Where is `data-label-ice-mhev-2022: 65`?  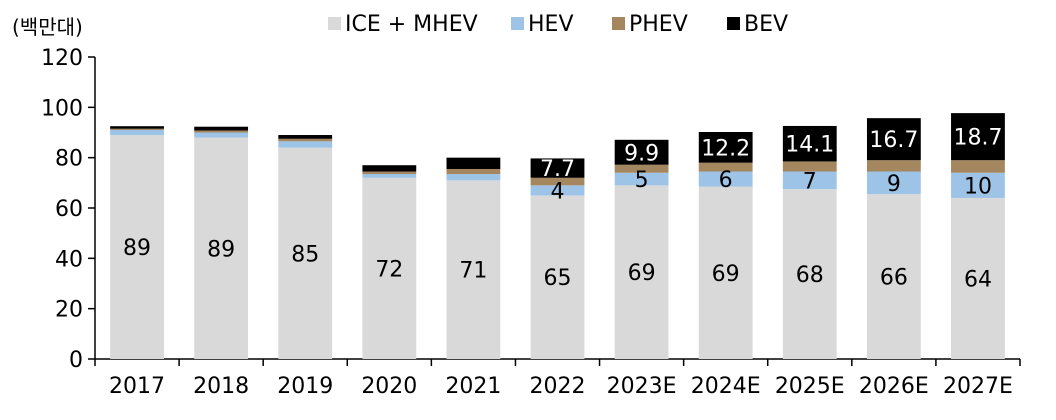
data-label-ice-mhev-2022: 65 is located at coordinates (558, 278).